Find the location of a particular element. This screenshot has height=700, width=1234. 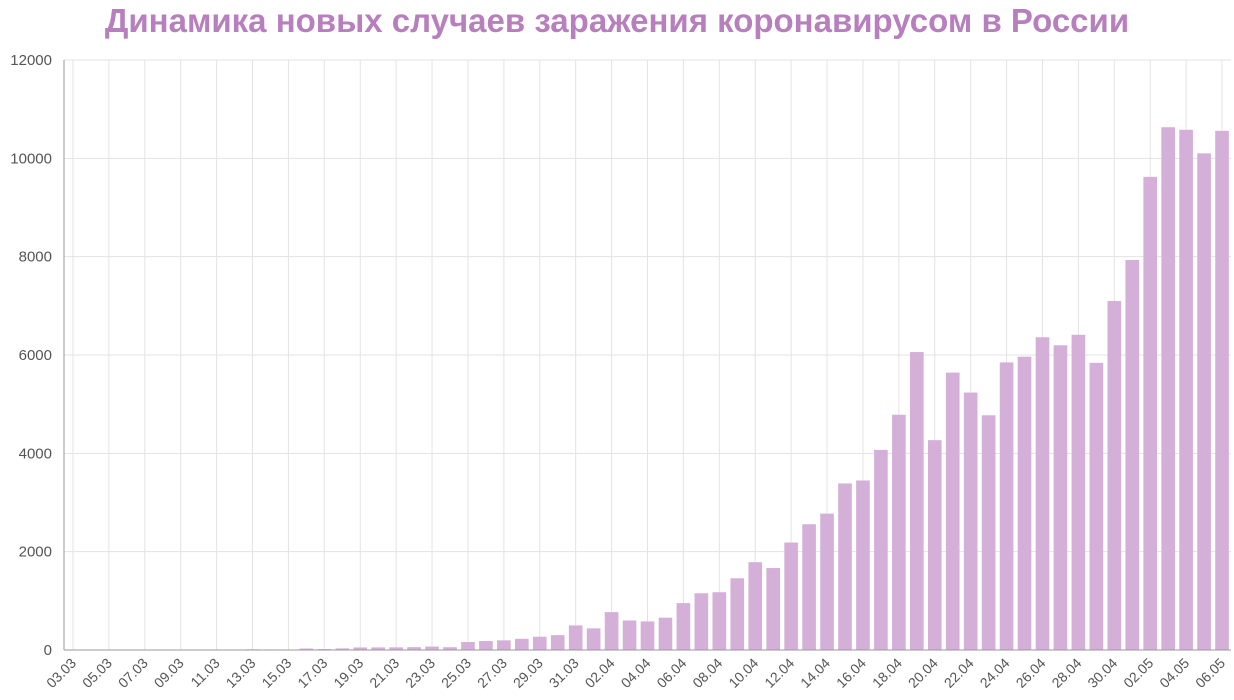

x-tick-label: 07.03 is located at coordinates (133, 673).